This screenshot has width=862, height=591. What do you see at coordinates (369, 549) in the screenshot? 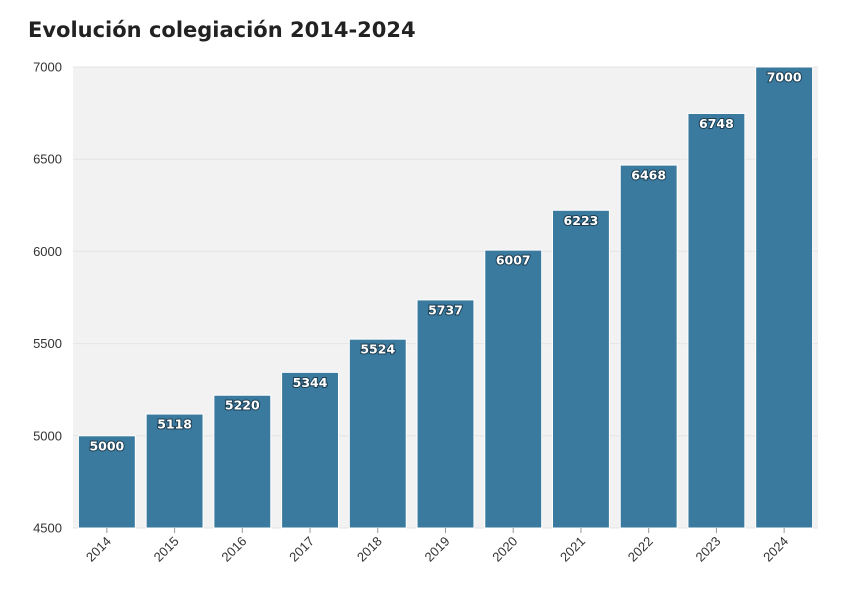
I see `x-tick-label: 2018` at bounding box center [369, 549].